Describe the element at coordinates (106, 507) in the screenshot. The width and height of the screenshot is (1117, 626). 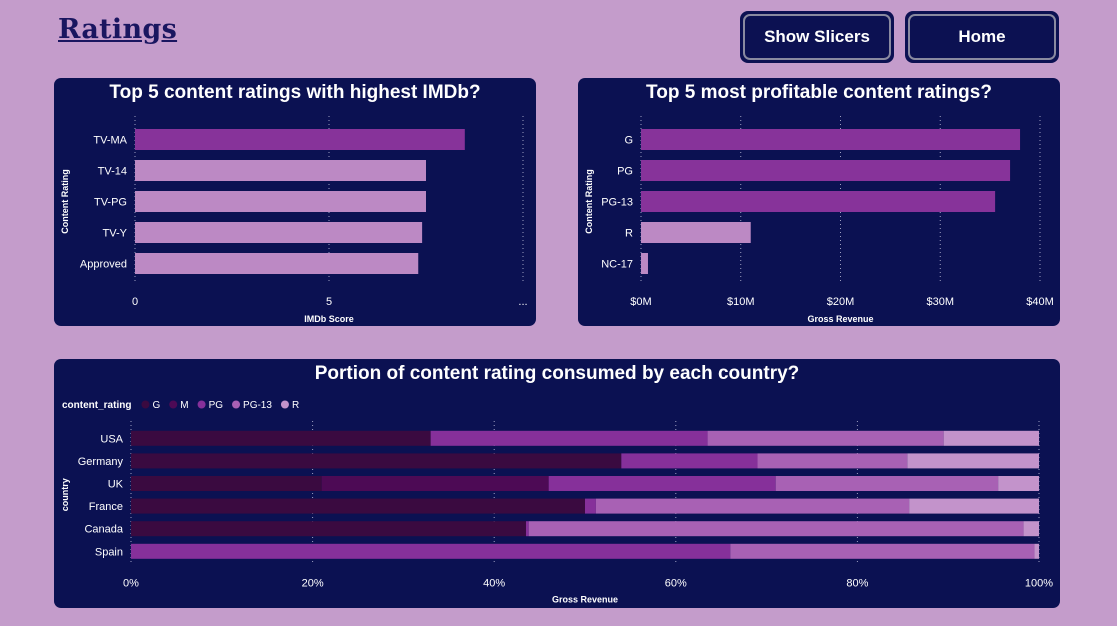
I see `country-category-label: France` at that location.